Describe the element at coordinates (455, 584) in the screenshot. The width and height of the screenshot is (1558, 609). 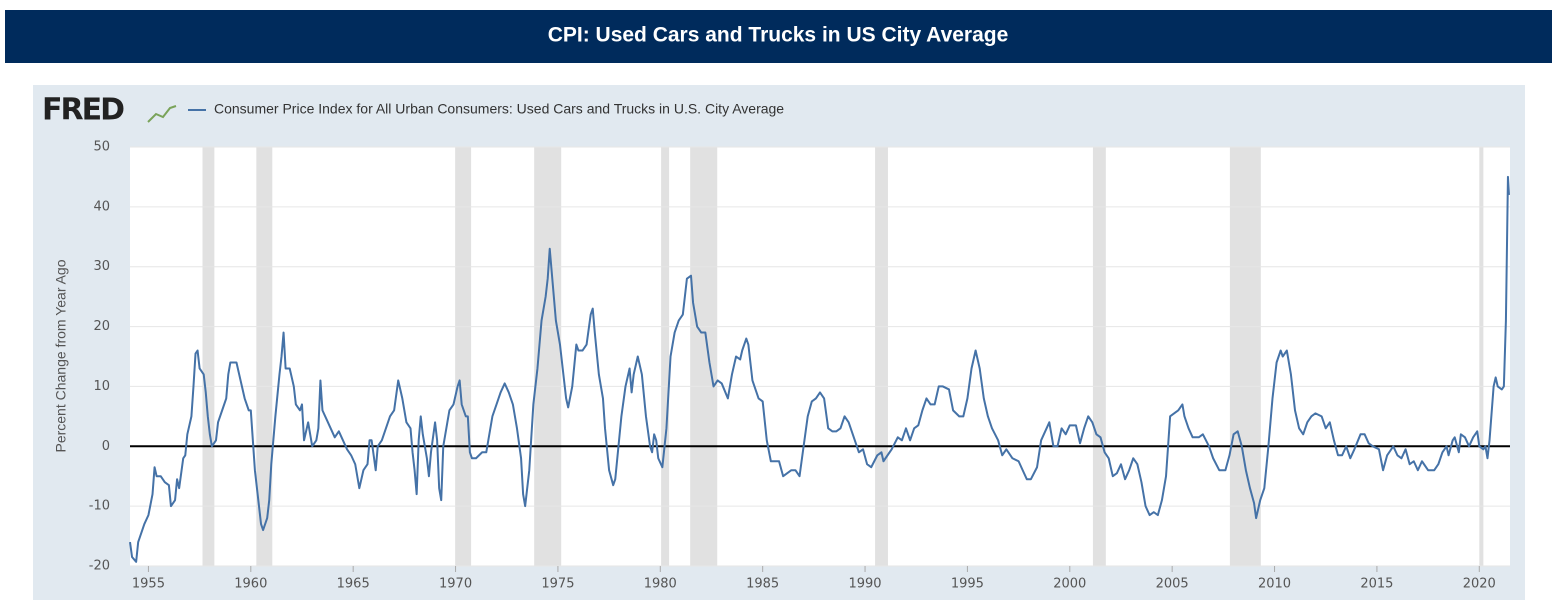
I see `x-tick-label: 1970` at that location.